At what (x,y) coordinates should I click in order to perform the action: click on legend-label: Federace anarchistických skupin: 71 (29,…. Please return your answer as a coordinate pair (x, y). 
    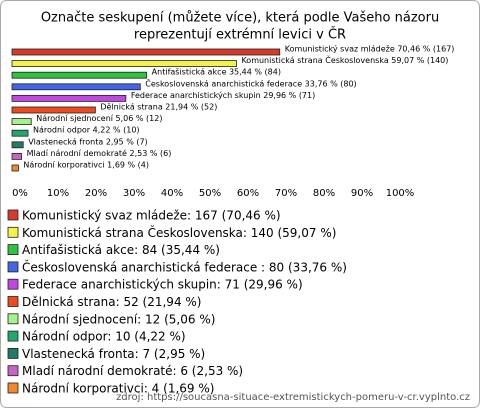
    Looking at the image, I should click on (162, 285).